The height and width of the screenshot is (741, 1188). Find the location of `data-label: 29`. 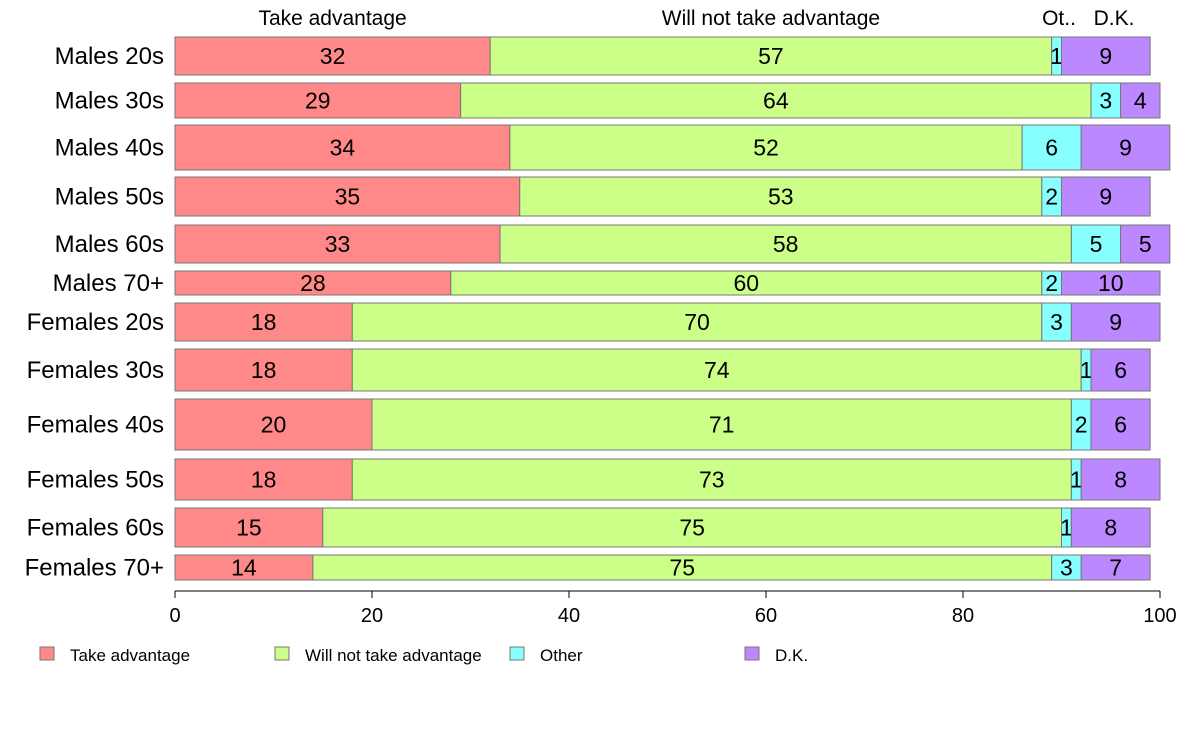

data-label: 29 is located at coordinates (318, 101).